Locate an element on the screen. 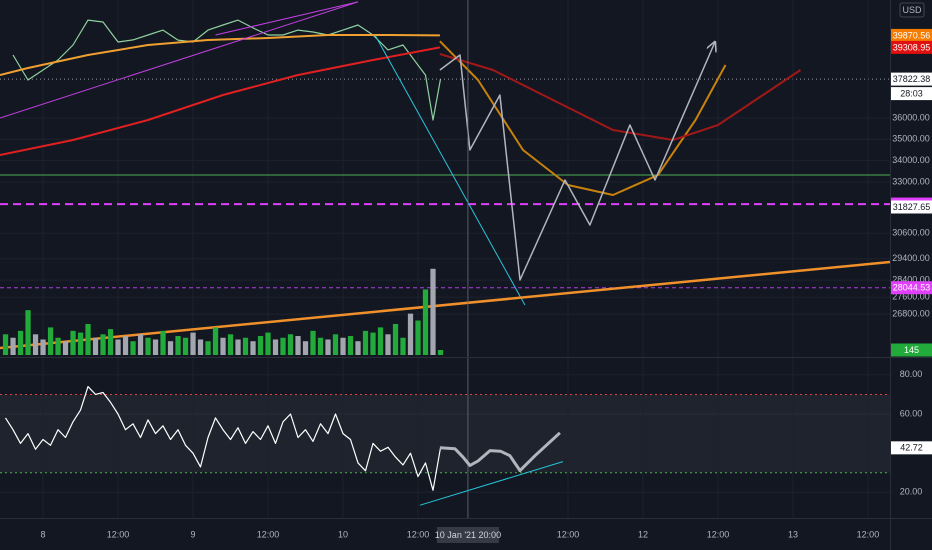  price-tag-label: 42.72 is located at coordinates (911, 448).